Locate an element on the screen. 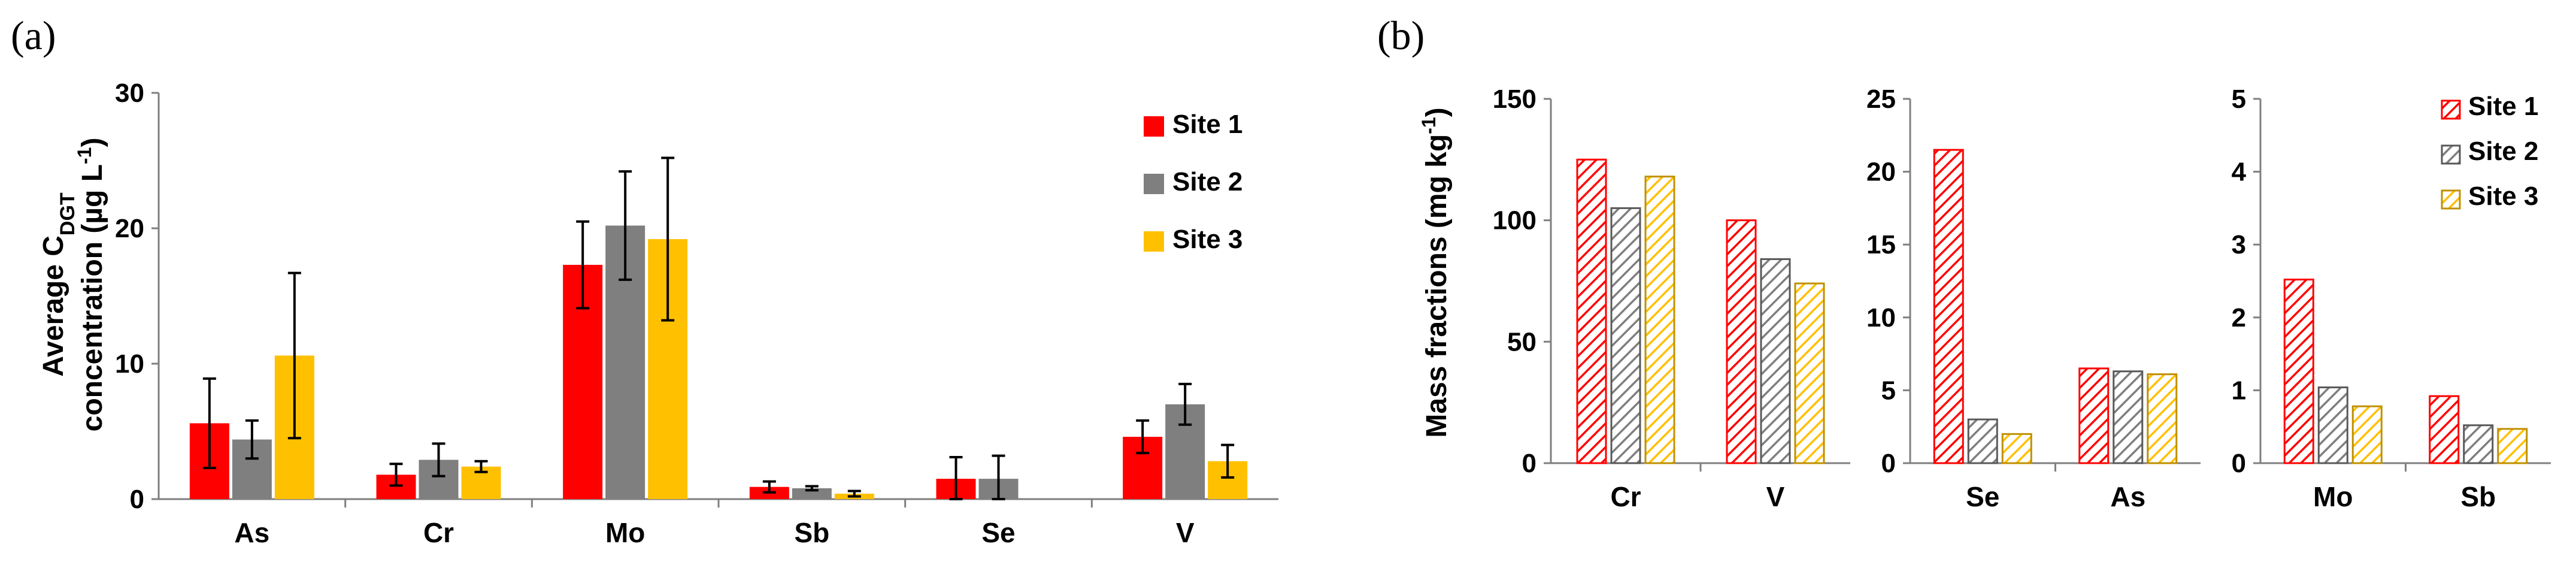 This screenshot has height=568, width=2576. panel-a-legend-label-site2: Site 2 is located at coordinates (1207, 182).